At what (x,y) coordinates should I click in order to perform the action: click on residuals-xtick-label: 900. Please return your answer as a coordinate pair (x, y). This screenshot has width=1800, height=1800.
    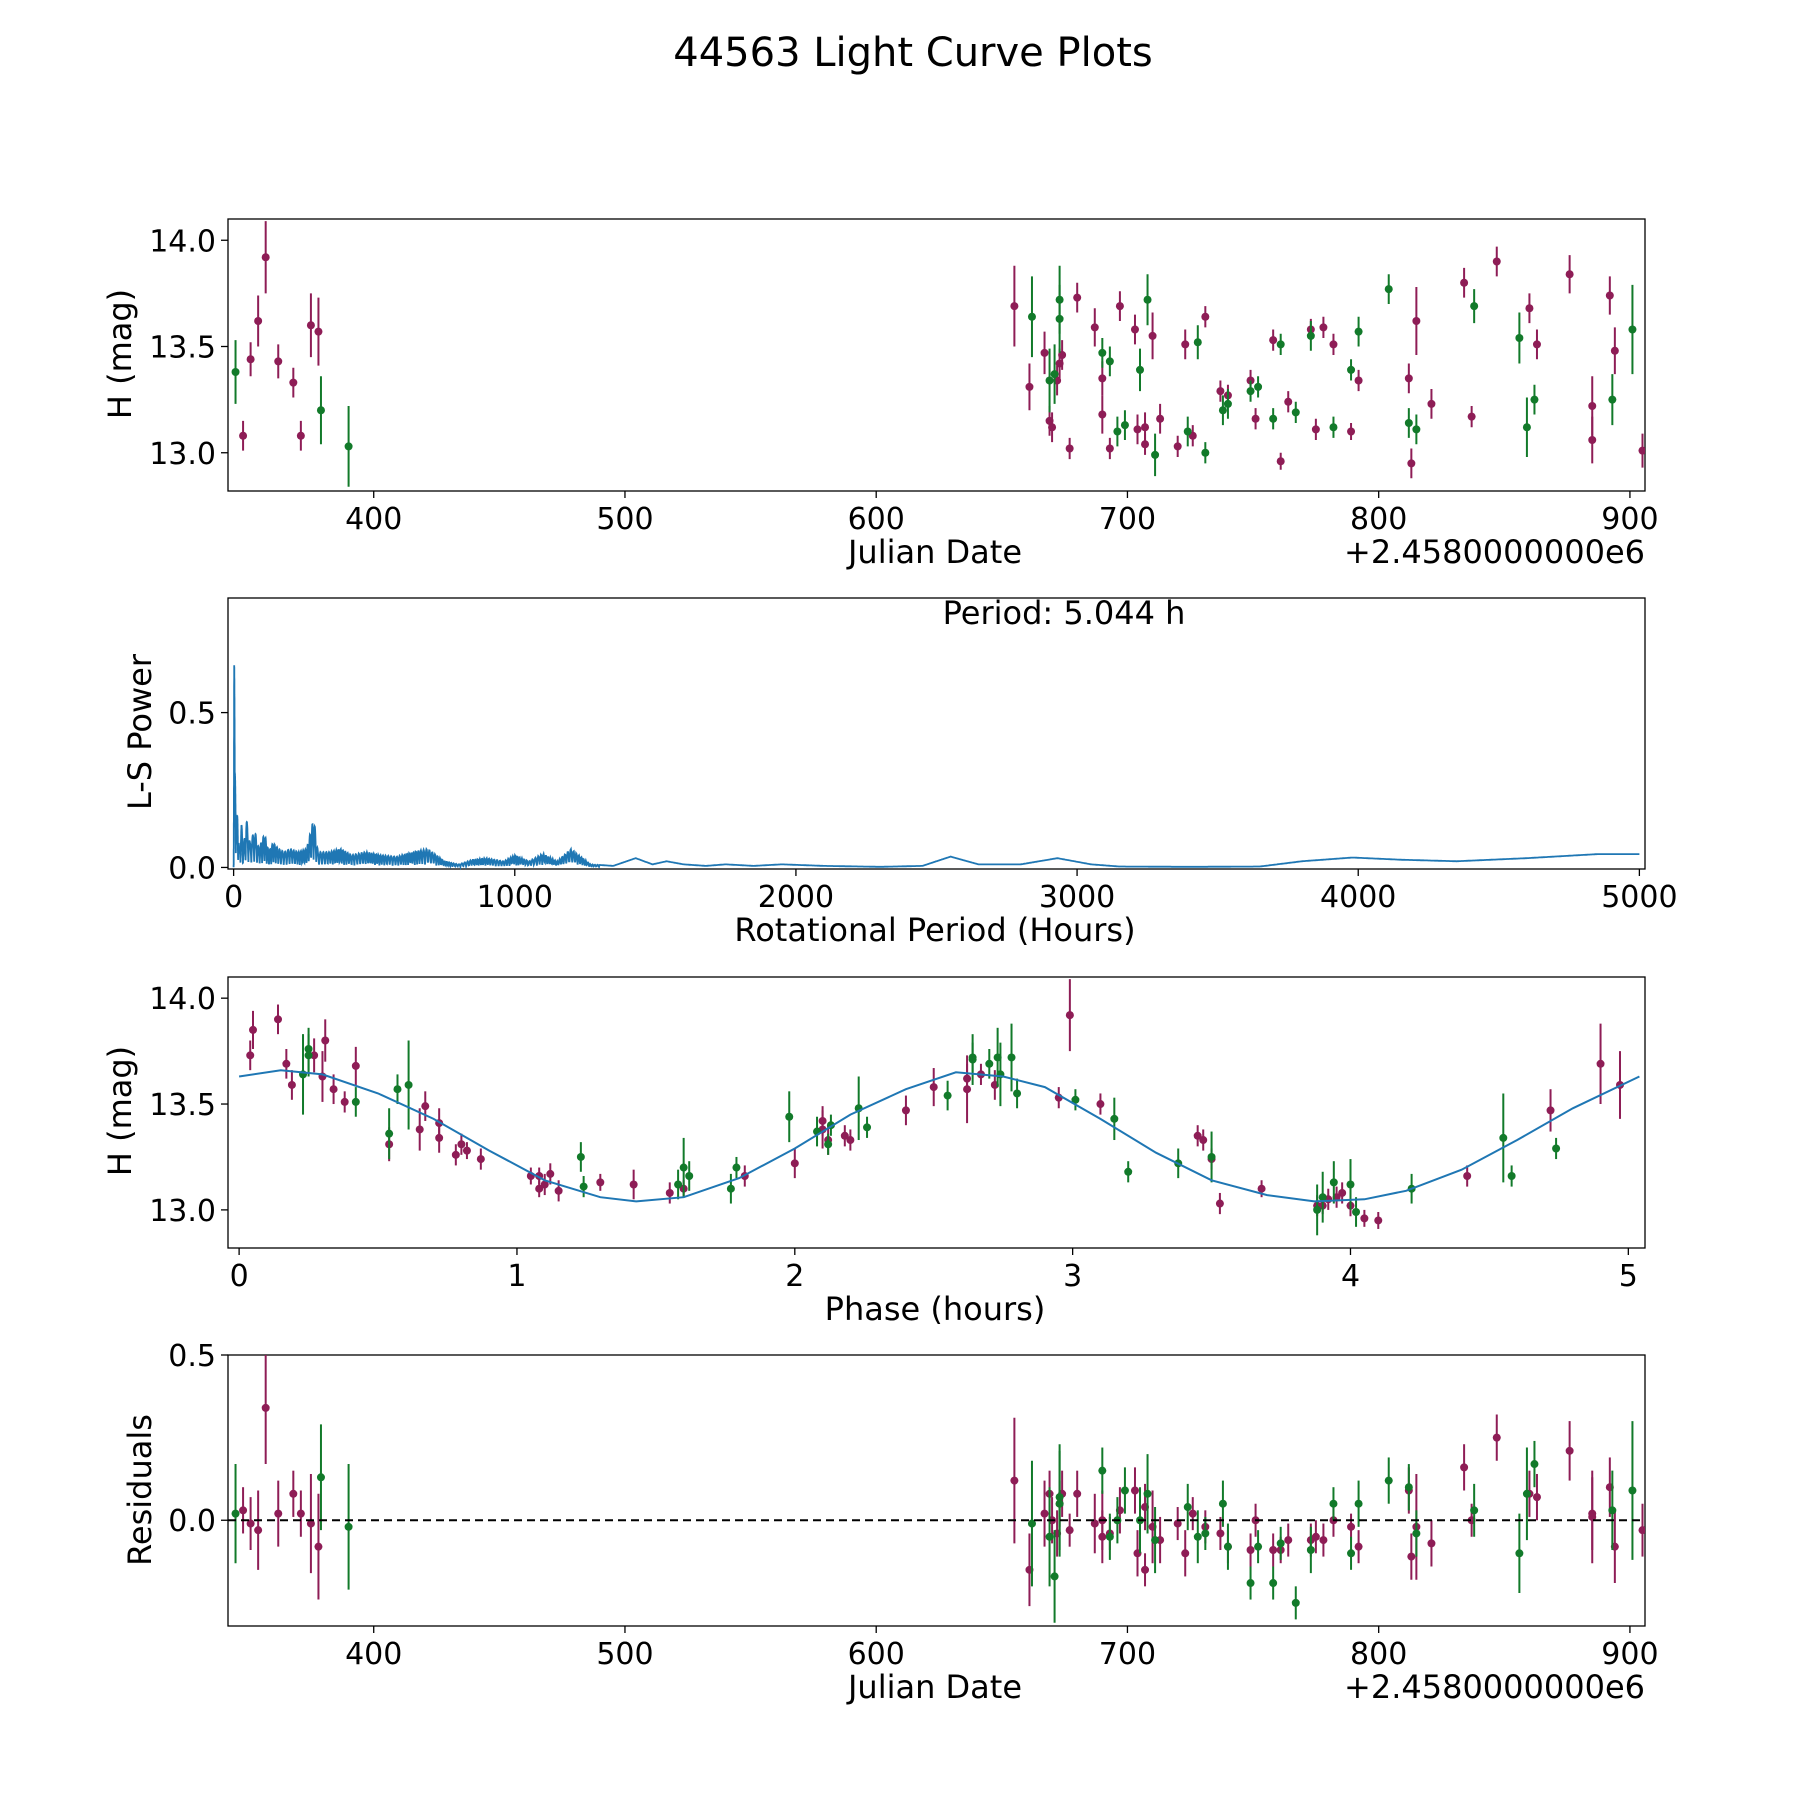
    Looking at the image, I should click on (1629, 1654).